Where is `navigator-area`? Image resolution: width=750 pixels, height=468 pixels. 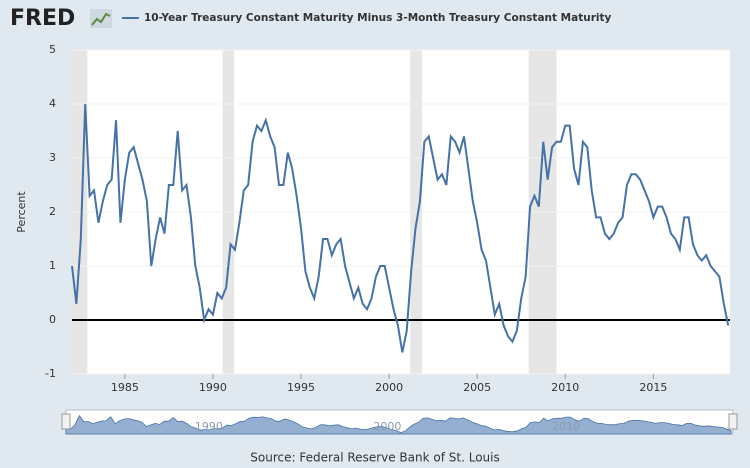
navigator-area is located at coordinates (398, 424).